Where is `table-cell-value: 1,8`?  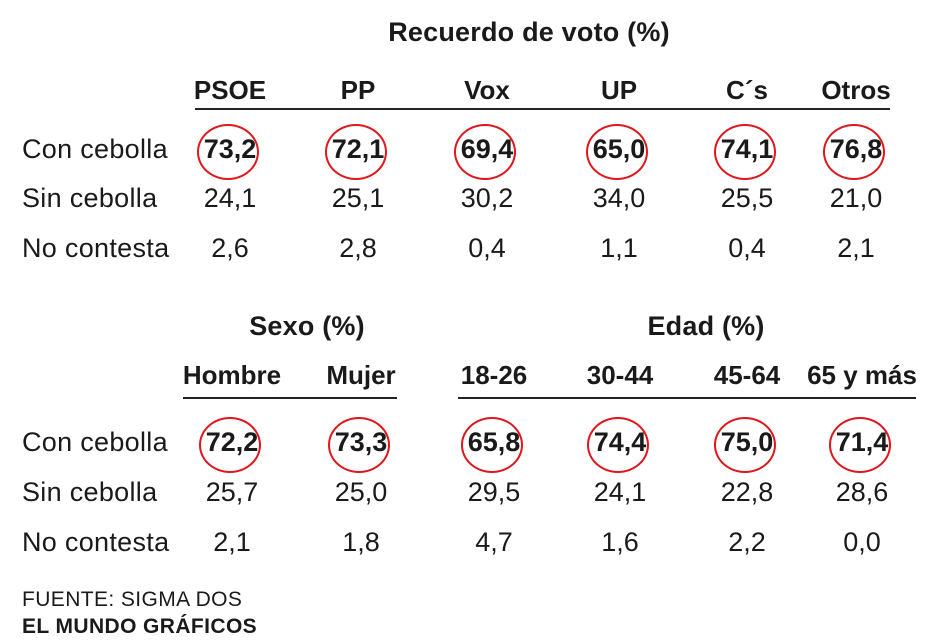
table-cell-value: 1,8 is located at coordinates (361, 542).